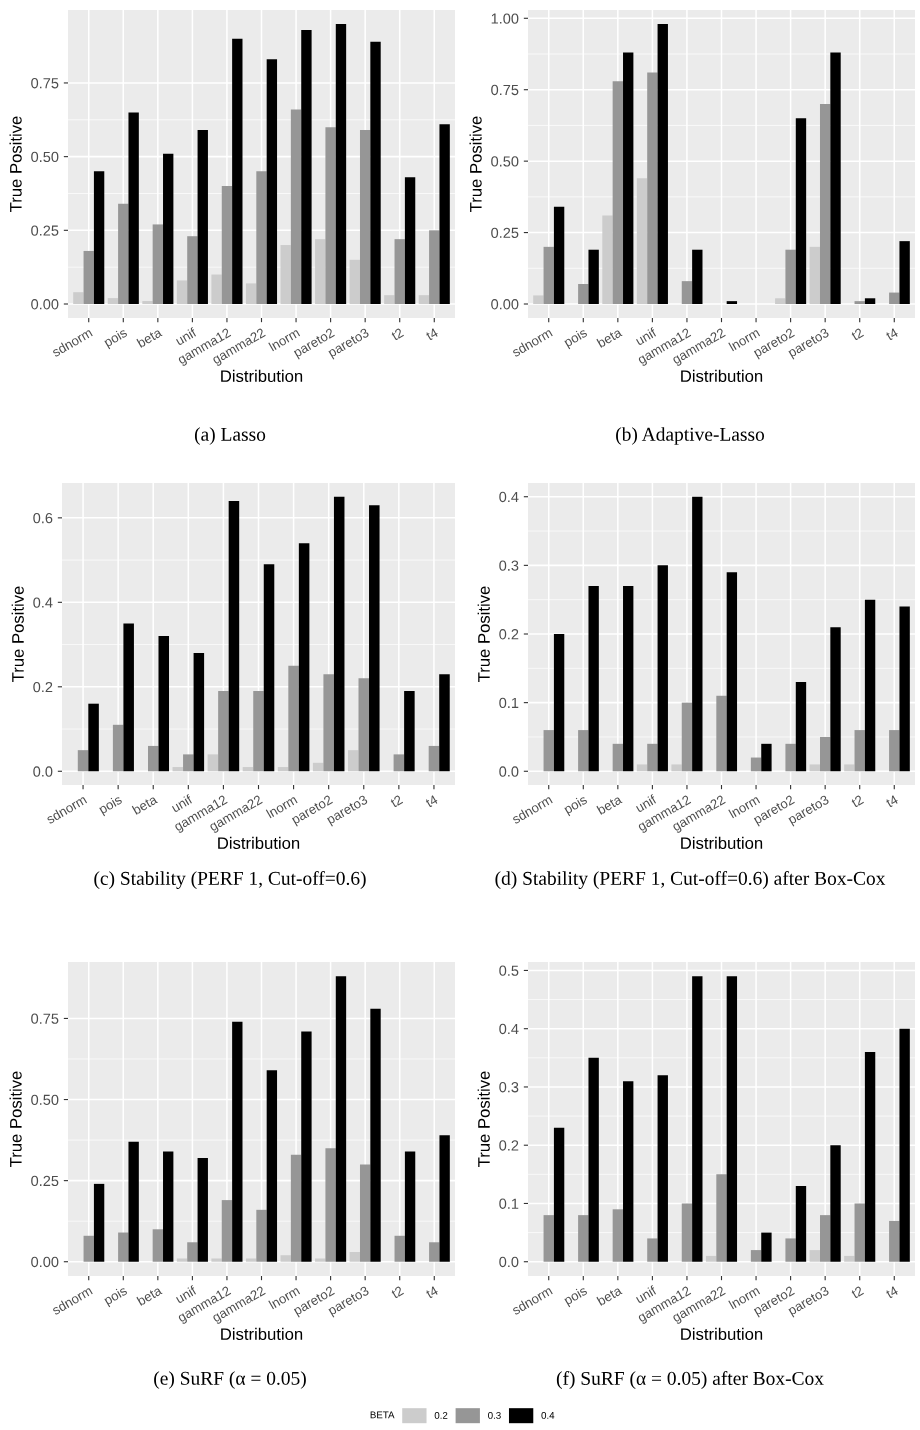 The width and height of the screenshot is (920, 1430). I want to click on y-tick-label: 0.1, so click(509, 703).